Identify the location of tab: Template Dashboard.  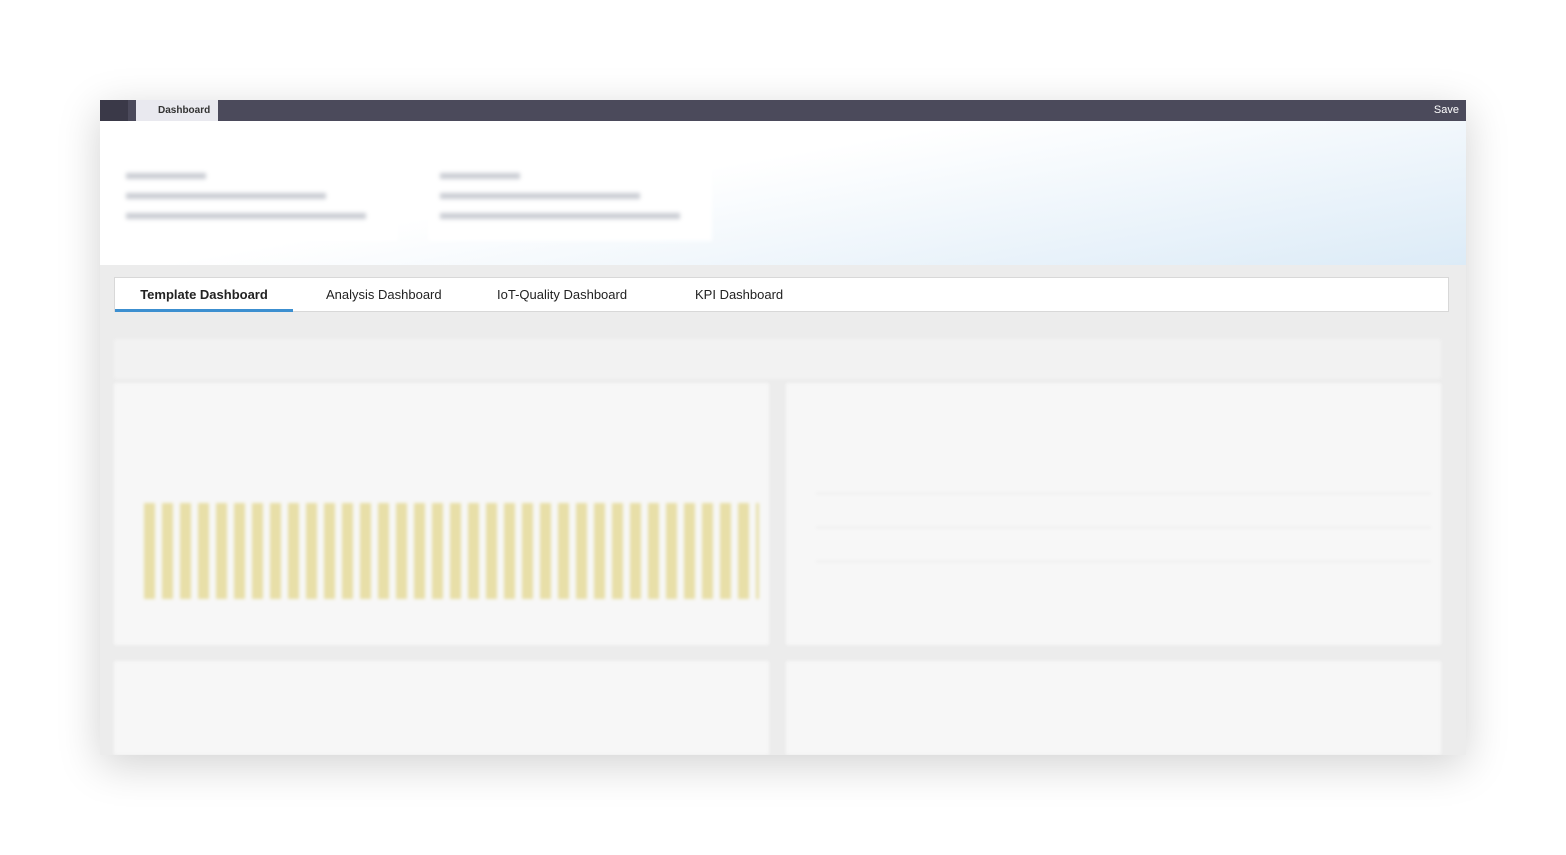
(204, 295).